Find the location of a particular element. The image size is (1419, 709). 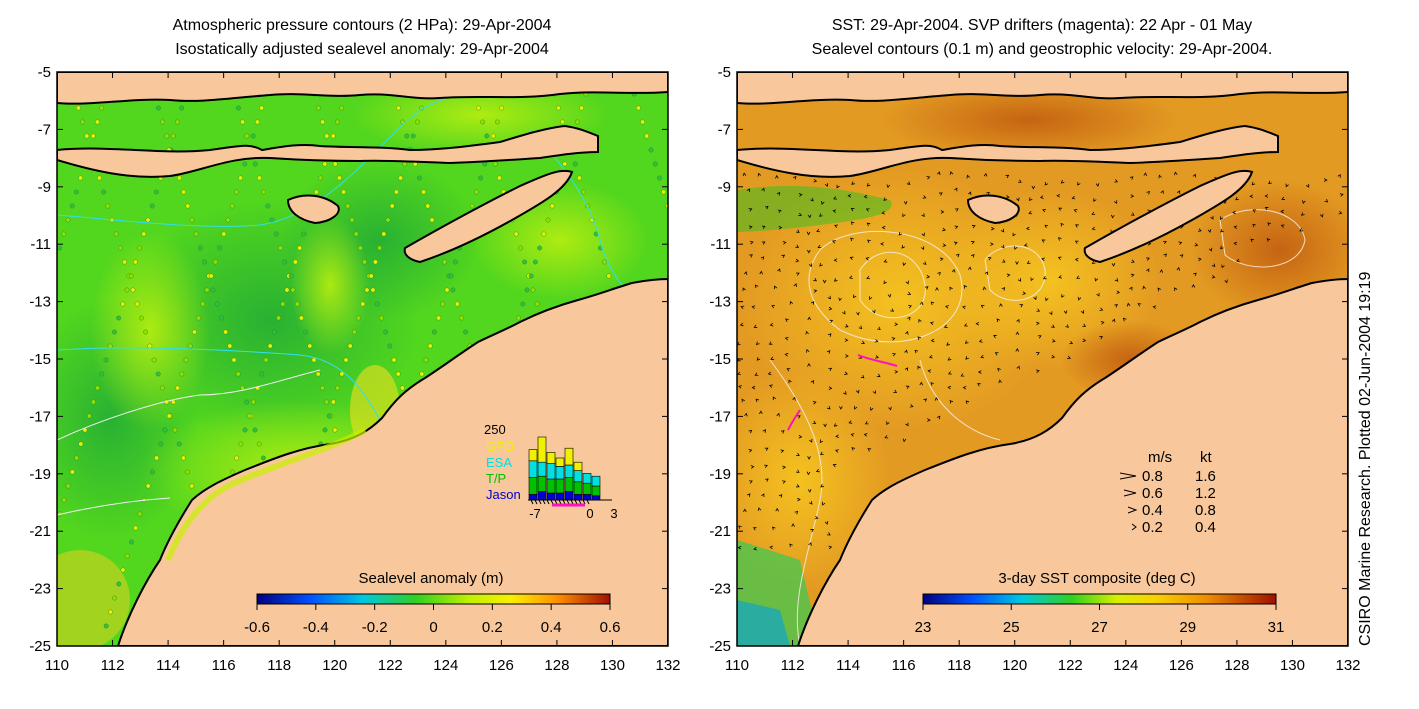

velocity-legend-ms: 0.8 is located at coordinates (1152, 476).